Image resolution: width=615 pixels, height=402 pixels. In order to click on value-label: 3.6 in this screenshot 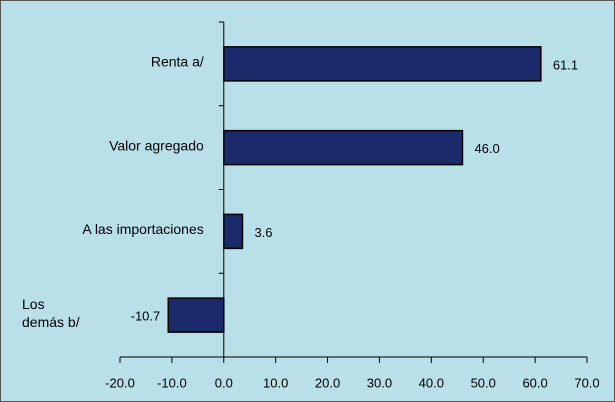, I will do `click(263, 232)`.